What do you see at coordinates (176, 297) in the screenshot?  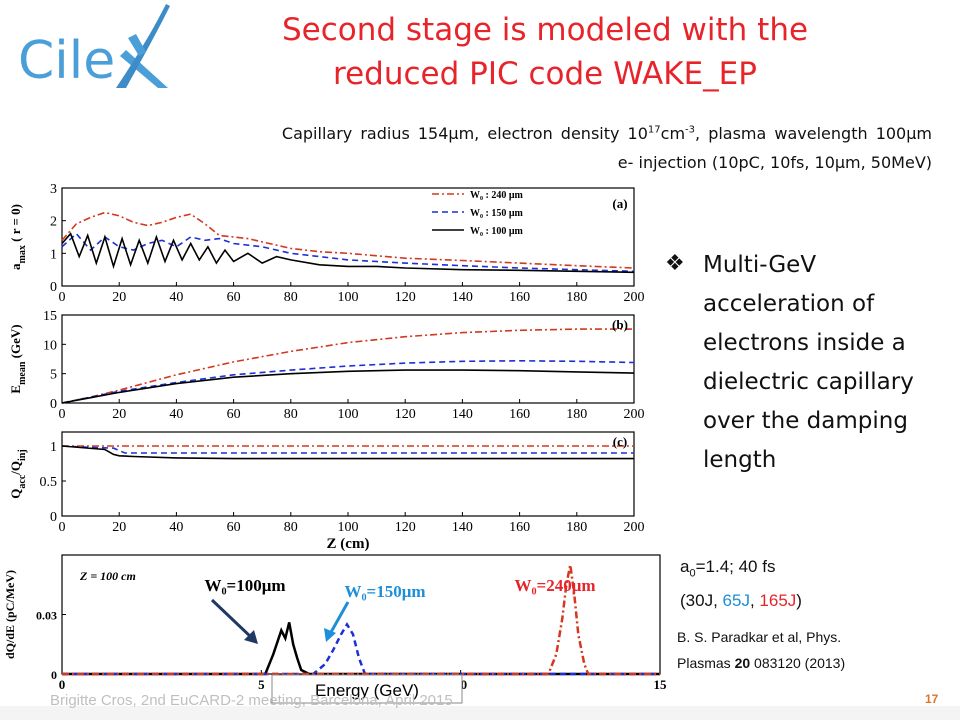 I see `panel-1-xtick-label: 40` at bounding box center [176, 297].